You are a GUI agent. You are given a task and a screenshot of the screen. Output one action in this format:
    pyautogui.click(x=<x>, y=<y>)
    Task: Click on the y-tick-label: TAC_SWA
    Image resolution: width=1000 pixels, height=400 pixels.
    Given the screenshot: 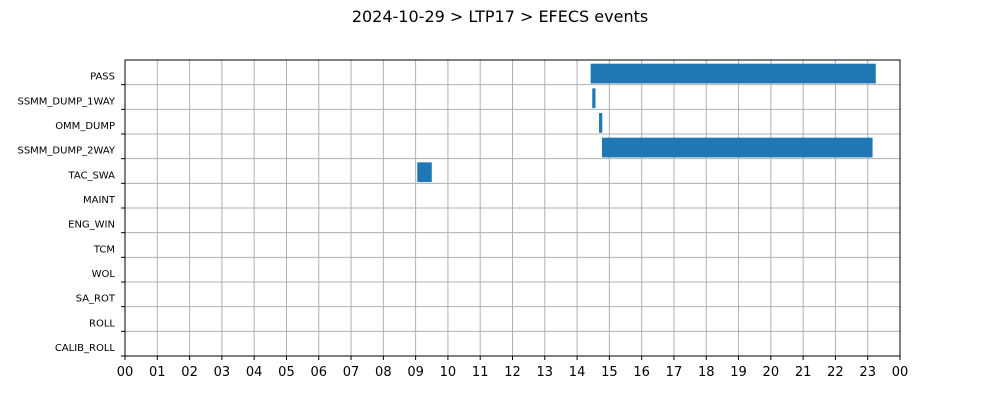 What is the action you would take?
    pyautogui.click(x=91, y=175)
    